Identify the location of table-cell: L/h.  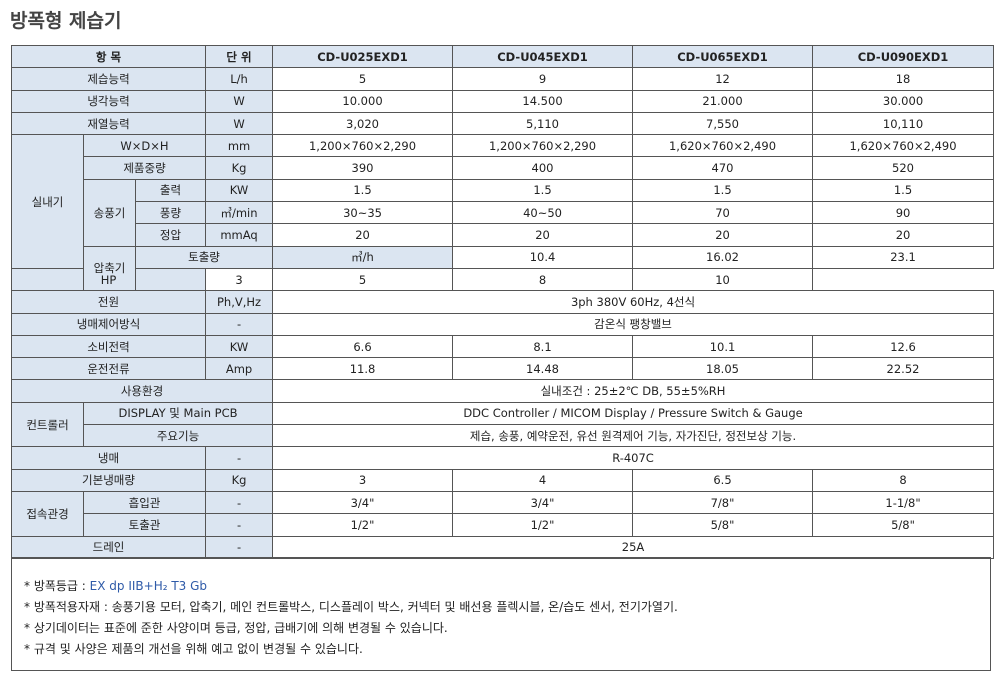
(239, 79).